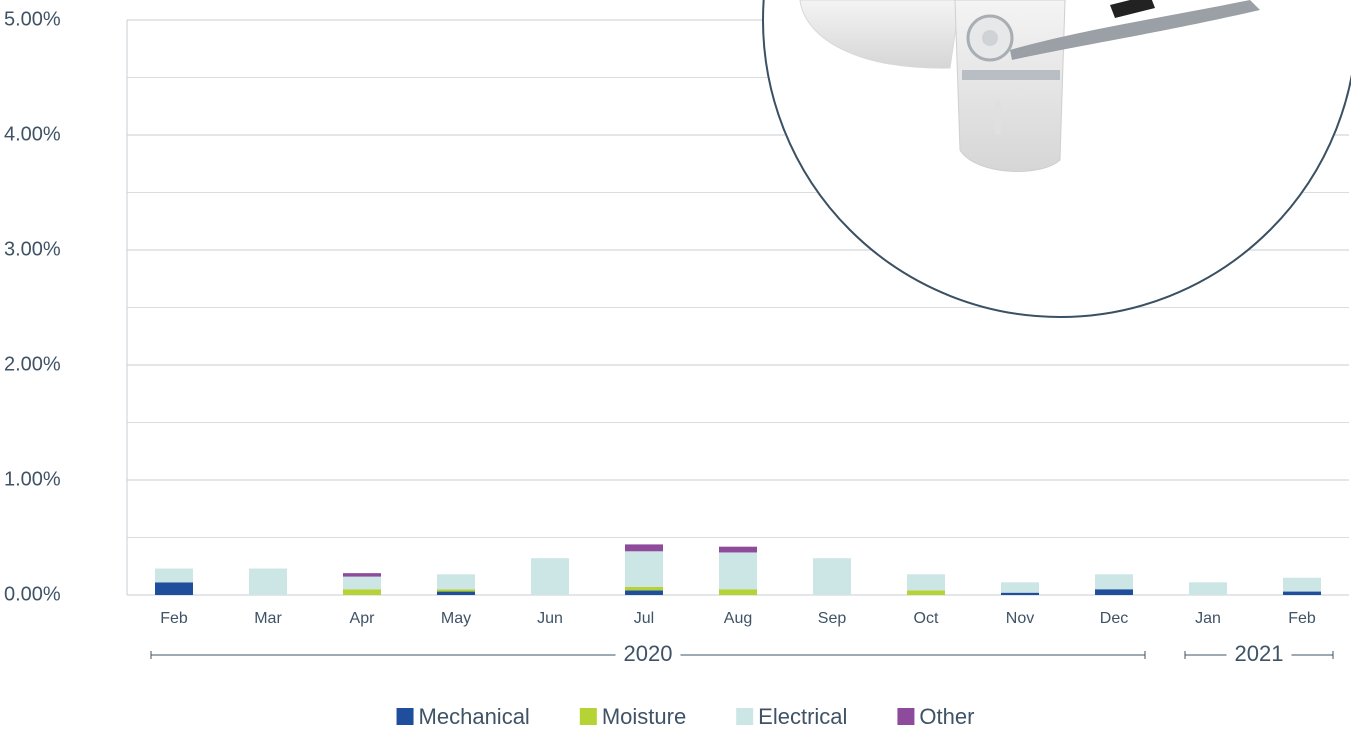 The width and height of the screenshot is (1351, 732). Describe the element at coordinates (946, 716) in the screenshot. I see `legend-label: Other` at that location.